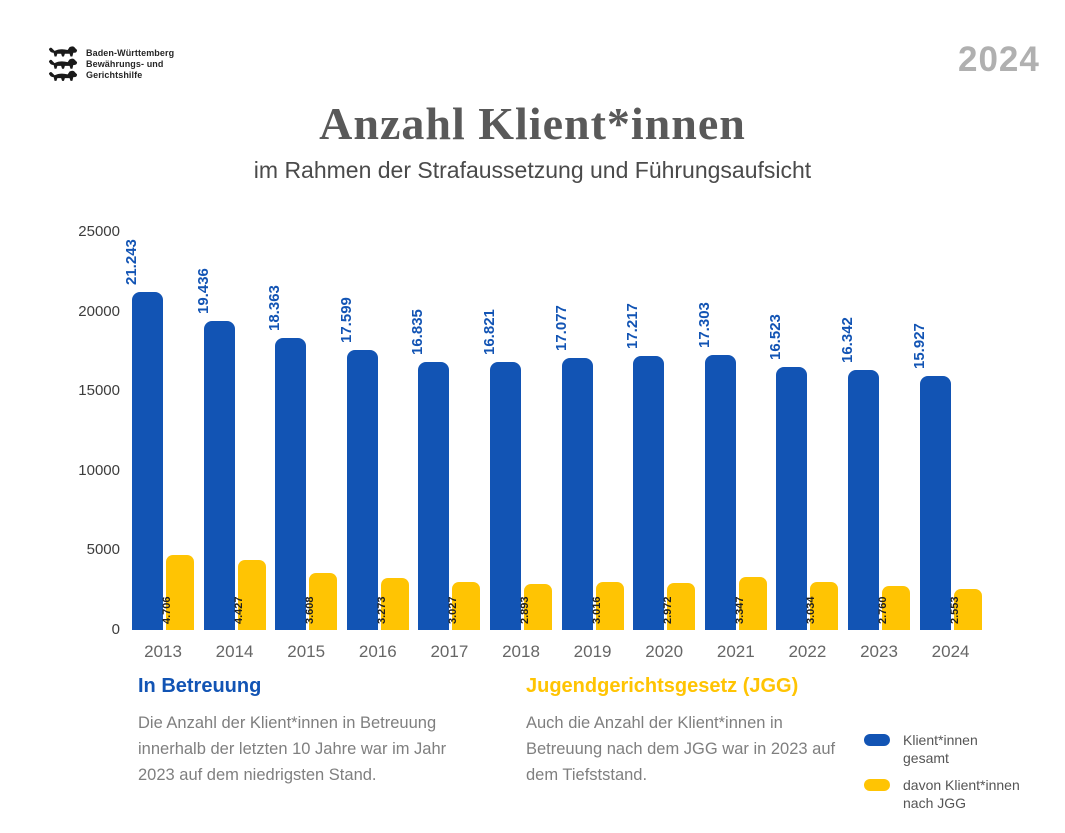 This screenshot has height=833, width=1065. Describe the element at coordinates (449, 651) in the screenshot. I see `x-axis-category-label: 2017` at that location.